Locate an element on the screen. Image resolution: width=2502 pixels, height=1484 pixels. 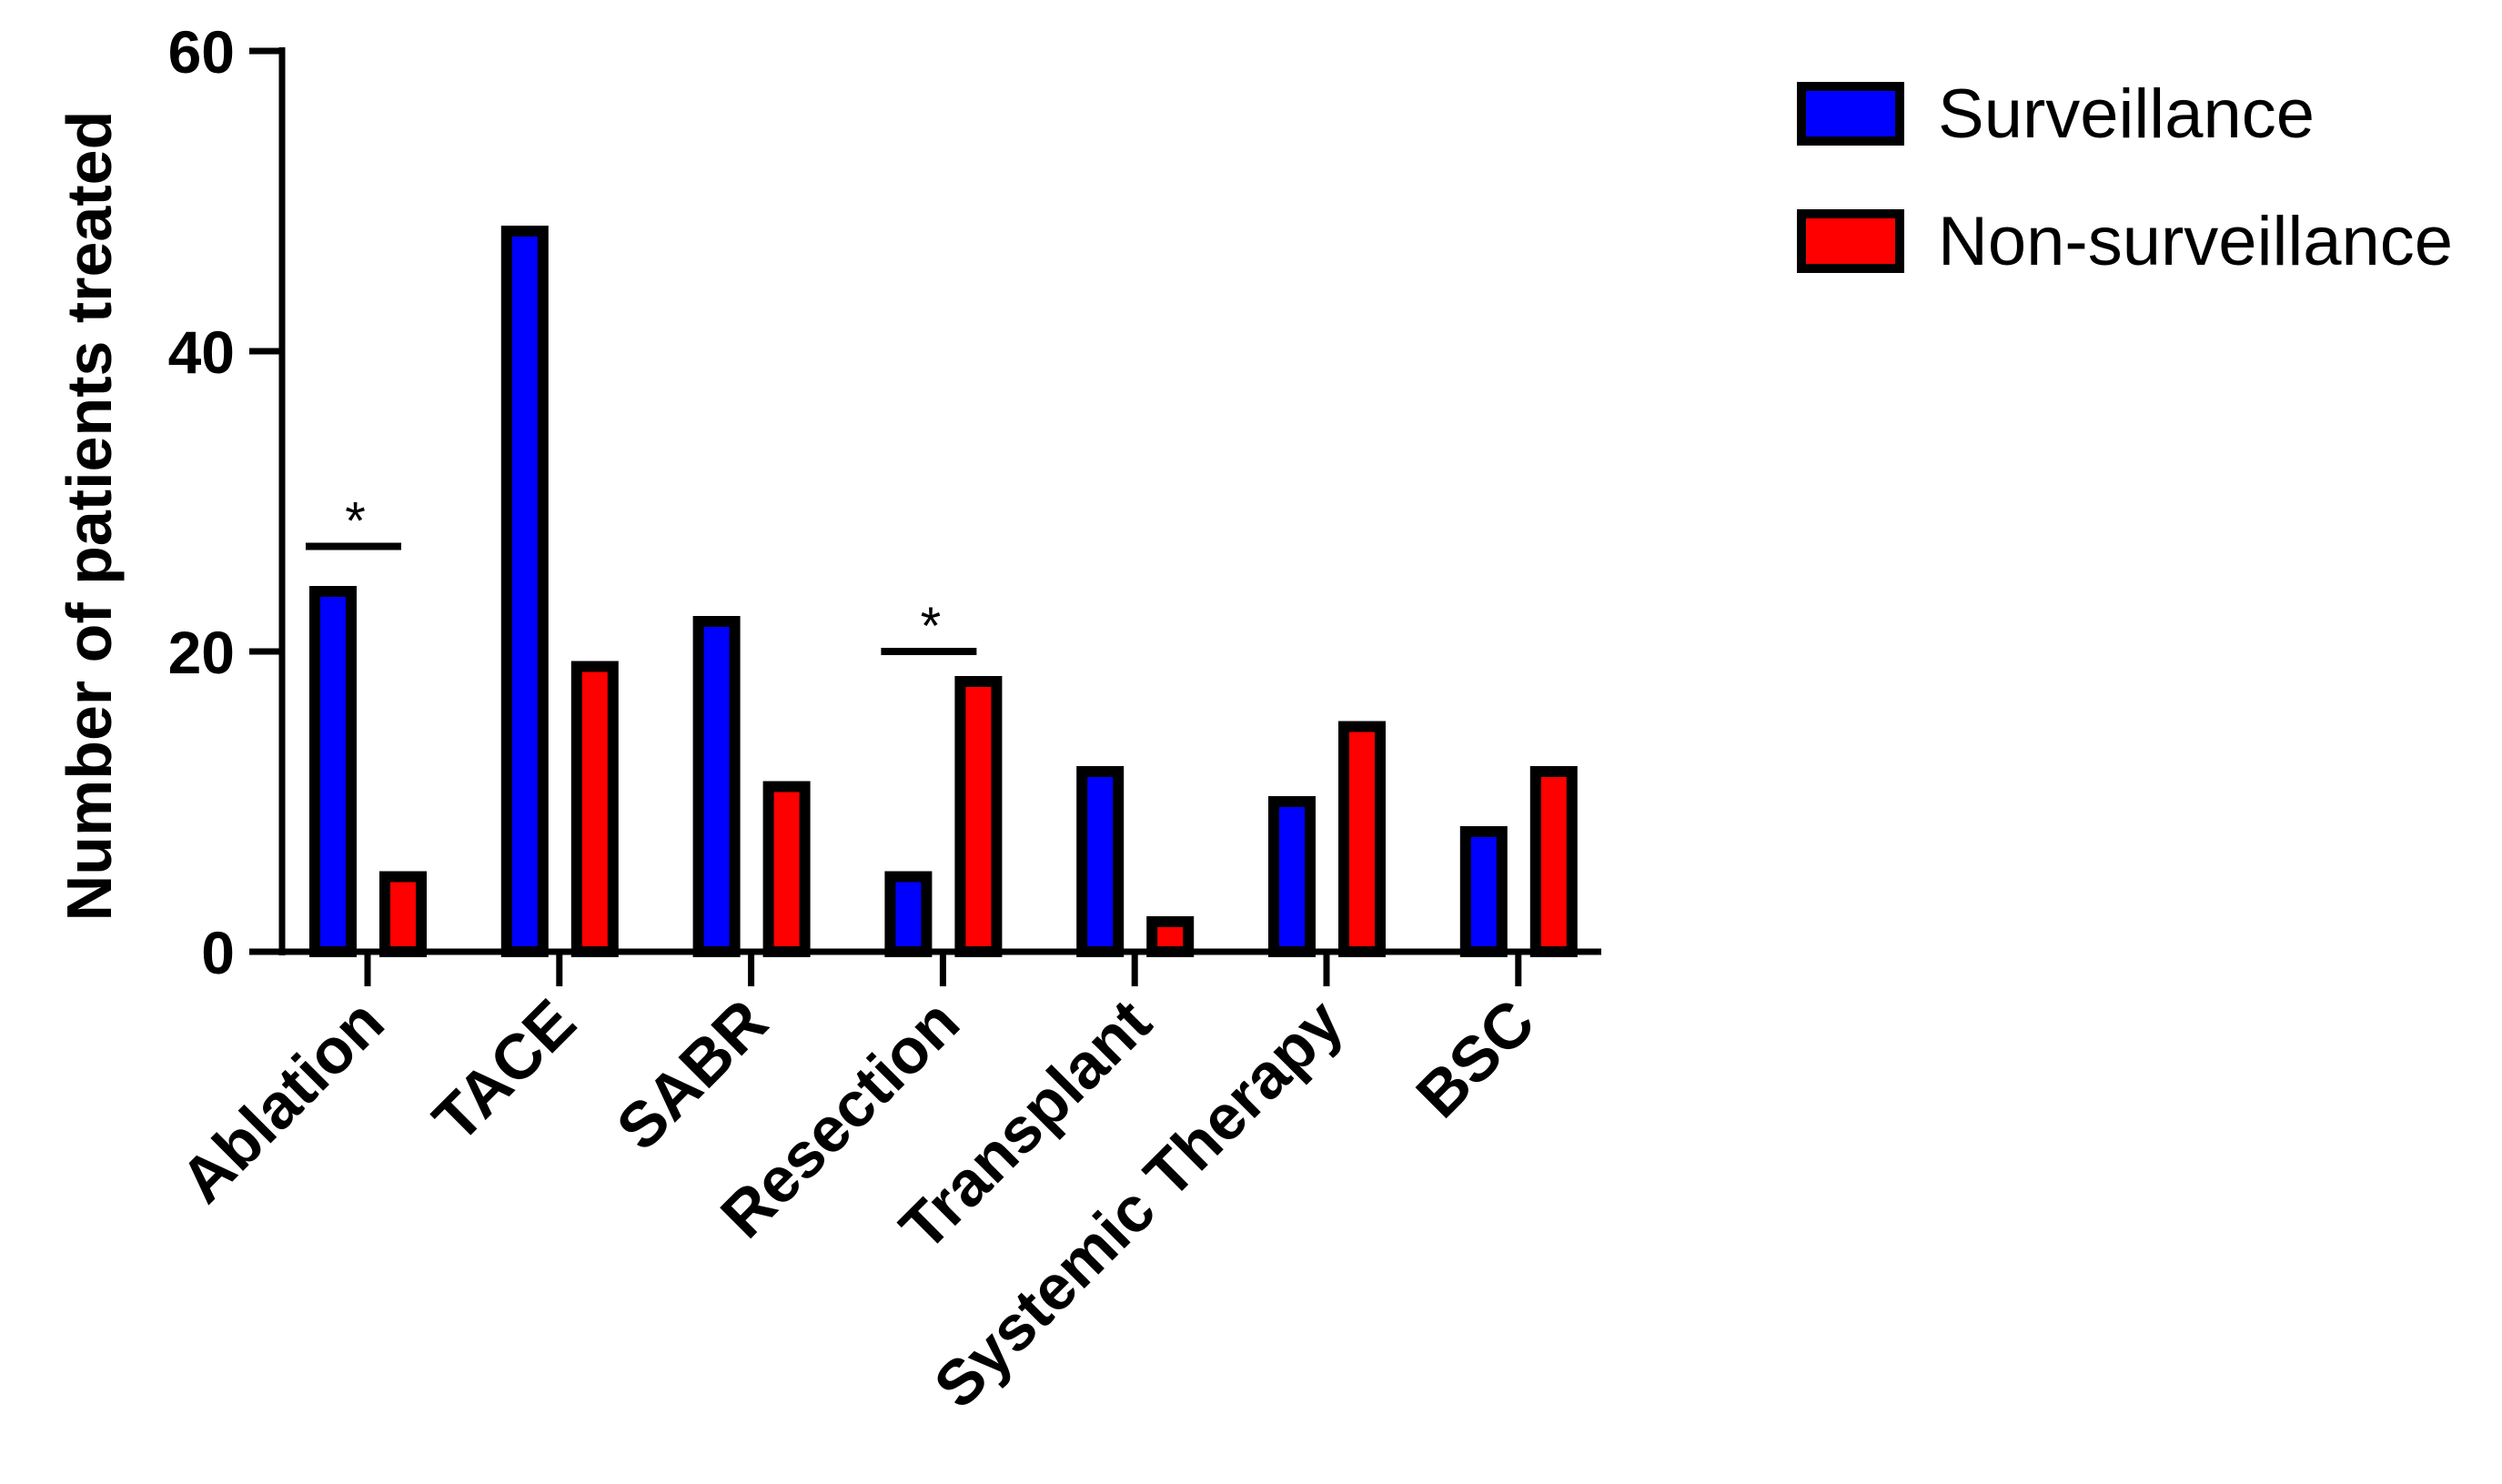
bar-surveillance-systemic-therapy is located at coordinates (1292, 876).